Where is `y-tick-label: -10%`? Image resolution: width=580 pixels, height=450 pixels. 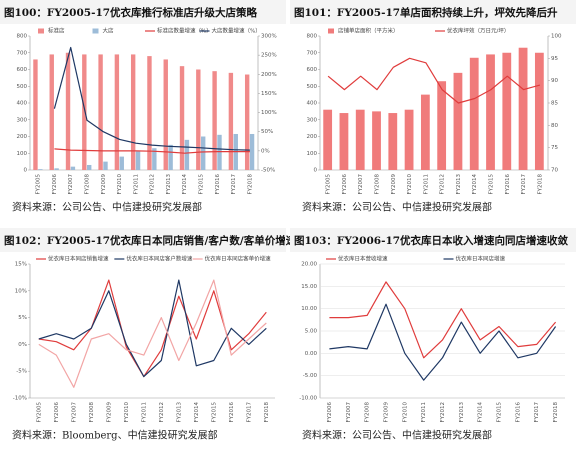 y-tick-label: -10% is located at coordinates (20, 399).